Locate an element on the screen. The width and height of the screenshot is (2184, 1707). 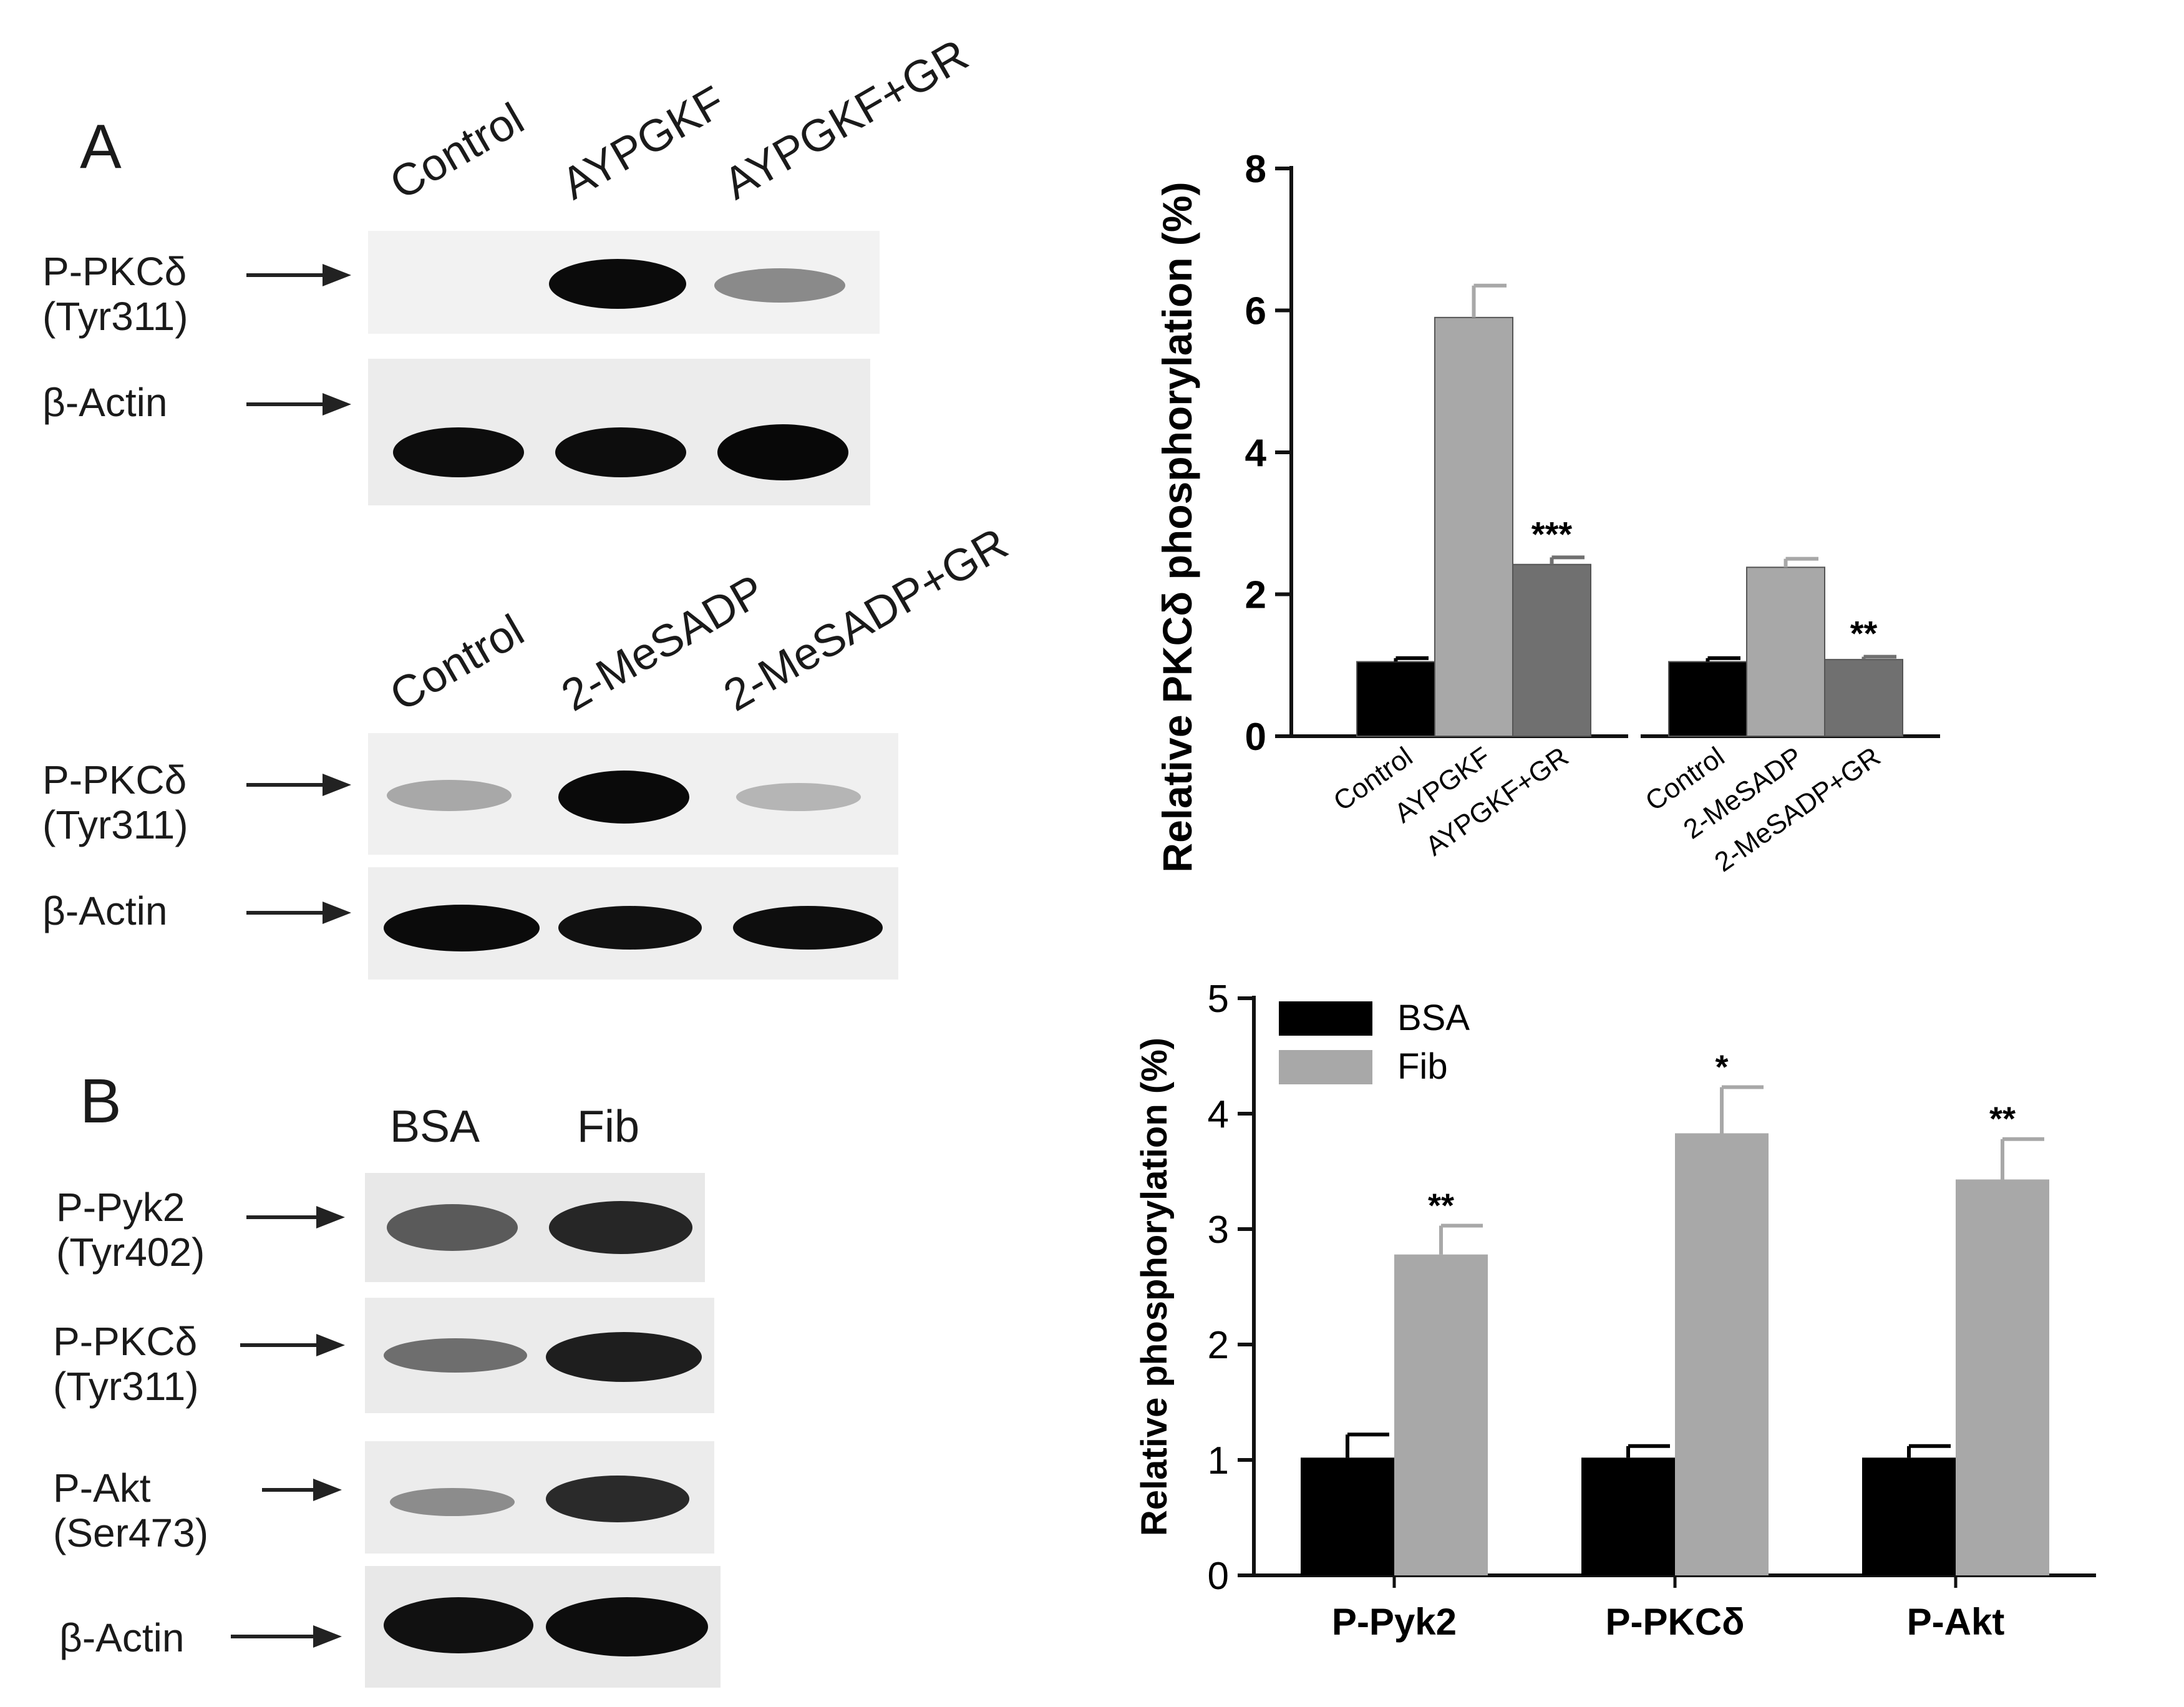
panel-b-ppyk2-membrane is located at coordinates (535, 1227).